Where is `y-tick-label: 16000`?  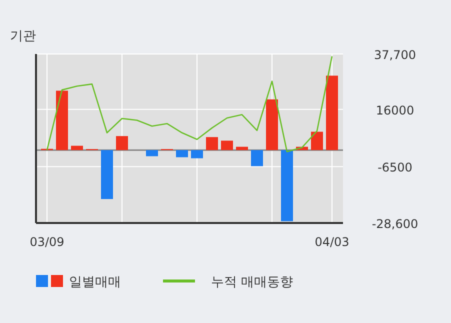 y-tick-label: 16000 is located at coordinates (395, 110).